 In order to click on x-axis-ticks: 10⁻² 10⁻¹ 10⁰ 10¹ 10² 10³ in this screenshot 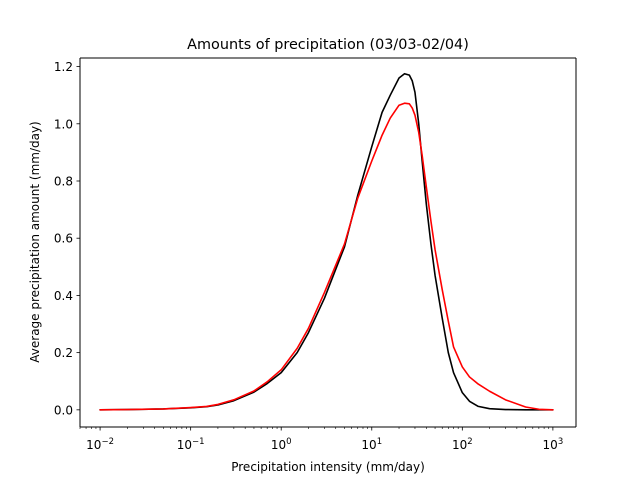, I will do `click(321, 439)`.